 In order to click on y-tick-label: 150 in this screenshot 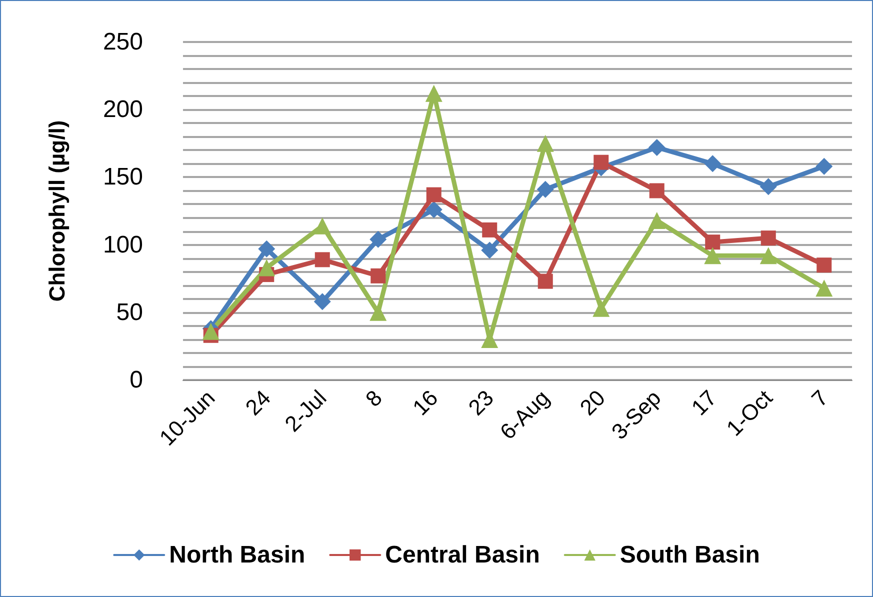, I will do `click(122, 177)`.